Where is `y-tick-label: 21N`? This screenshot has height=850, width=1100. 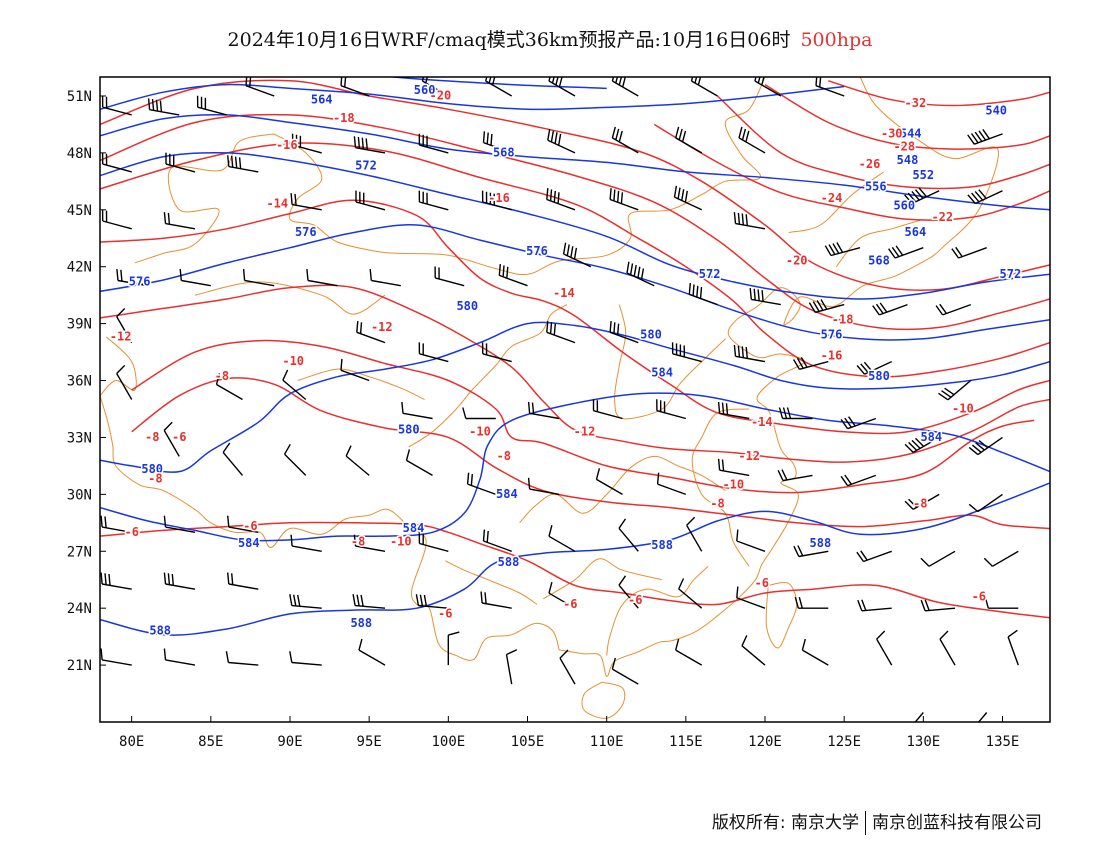 y-tick-label: 21N is located at coordinates (79, 666).